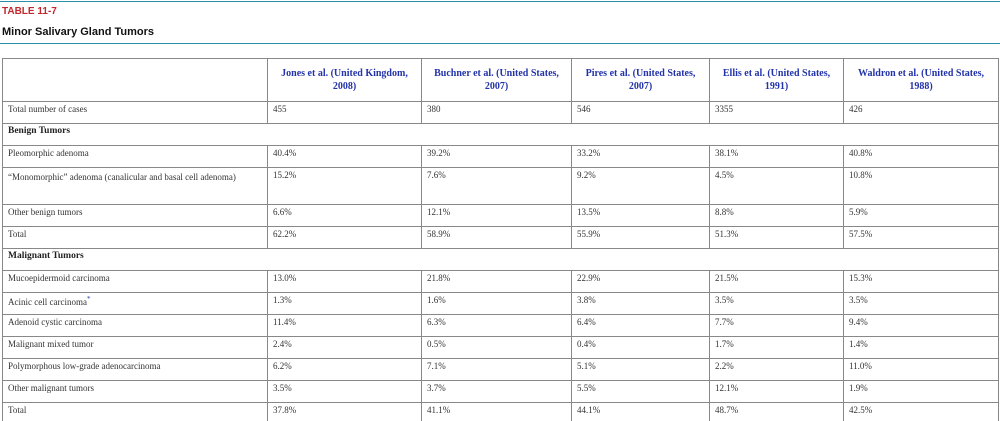 The height and width of the screenshot is (421, 1000). Describe the element at coordinates (640, 347) in the screenshot. I see `cell: 0.4%` at that location.